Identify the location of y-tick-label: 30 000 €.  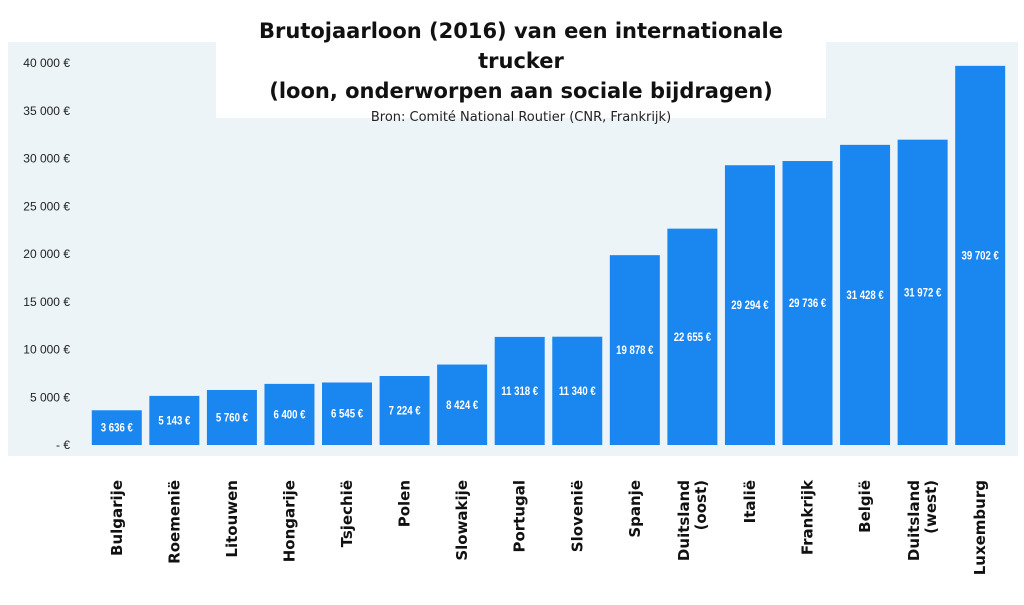
(46, 159).